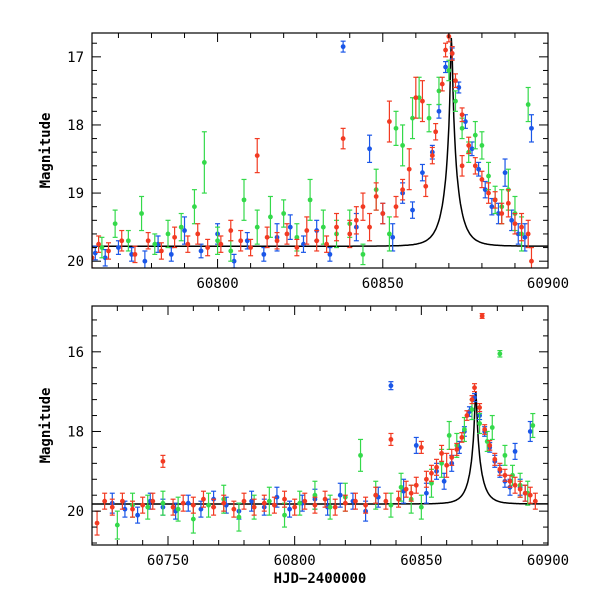  Describe the element at coordinates (75, 432) in the screenshot. I see `y-tick-label: 18` at that location.